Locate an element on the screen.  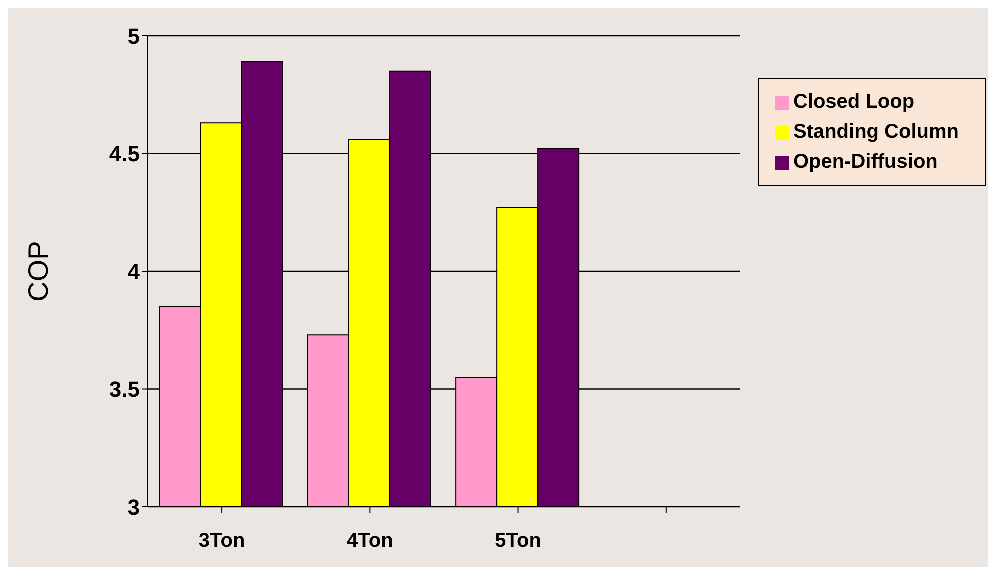
y-axis-title: COP is located at coordinates (38, 271).